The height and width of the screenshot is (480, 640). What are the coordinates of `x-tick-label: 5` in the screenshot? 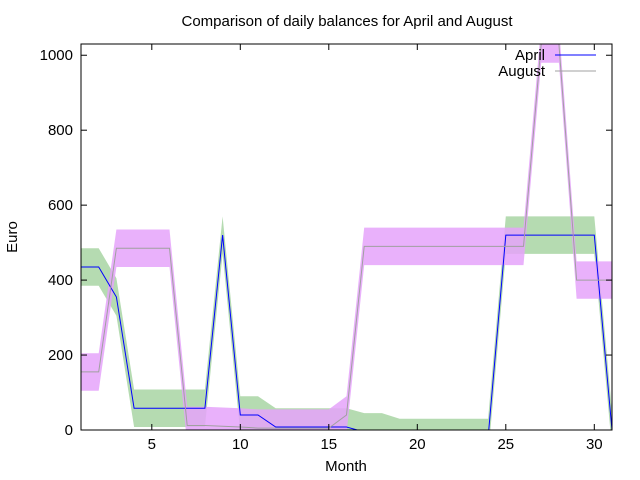 It's located at (152, 444).